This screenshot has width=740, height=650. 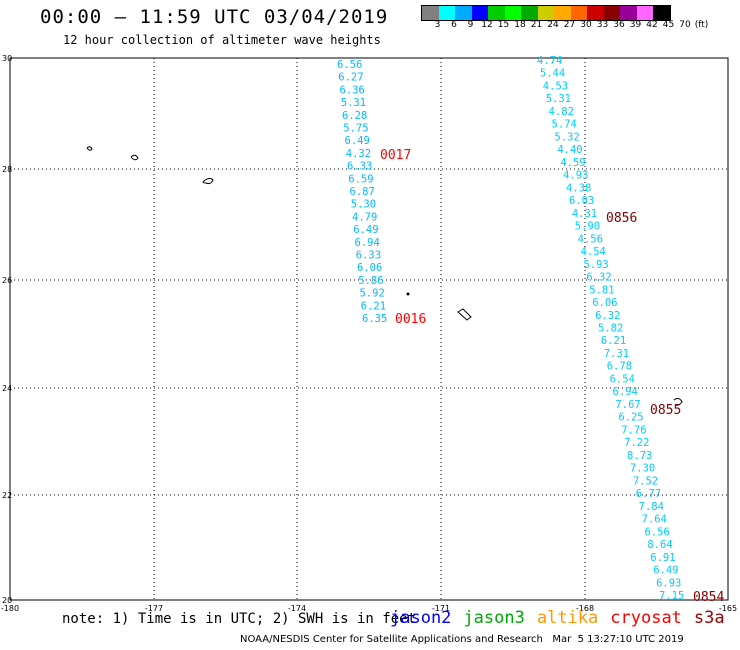 What do you see at coordinates (470, 25) in the screenshot?
I see `color-scale-label: 9` at bounding box center [470, 25].